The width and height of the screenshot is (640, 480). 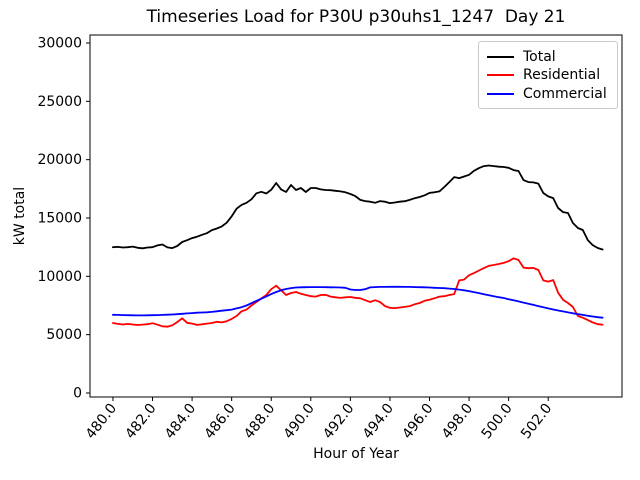 What do you see at coordinates (417, 421) in the screenshot?
I see `x-tick-label: 496.0` at bounding box center [417, 421].